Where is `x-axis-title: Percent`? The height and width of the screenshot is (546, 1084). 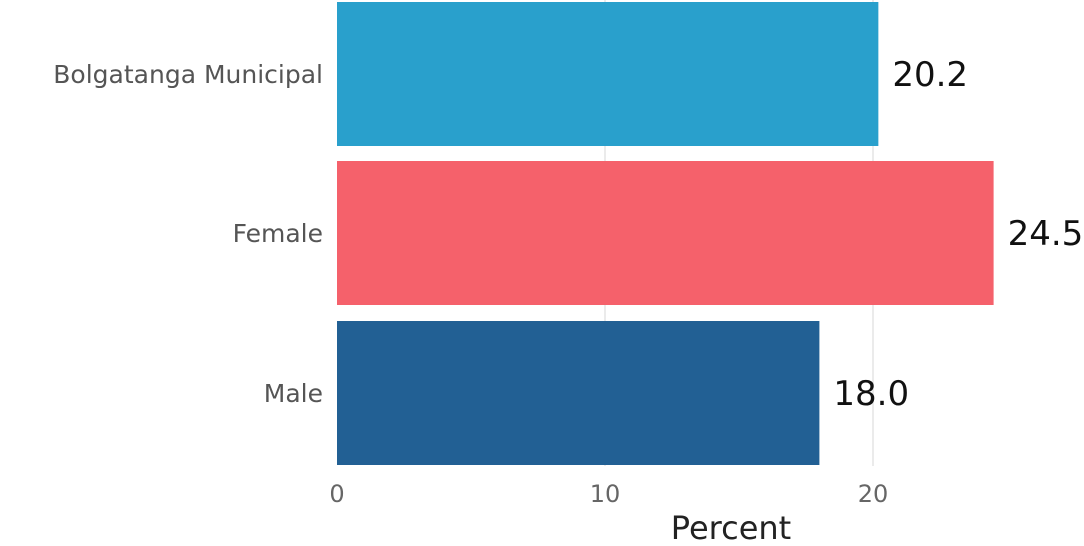 x-axis-title: Percent is located at coordinates (731, 527).